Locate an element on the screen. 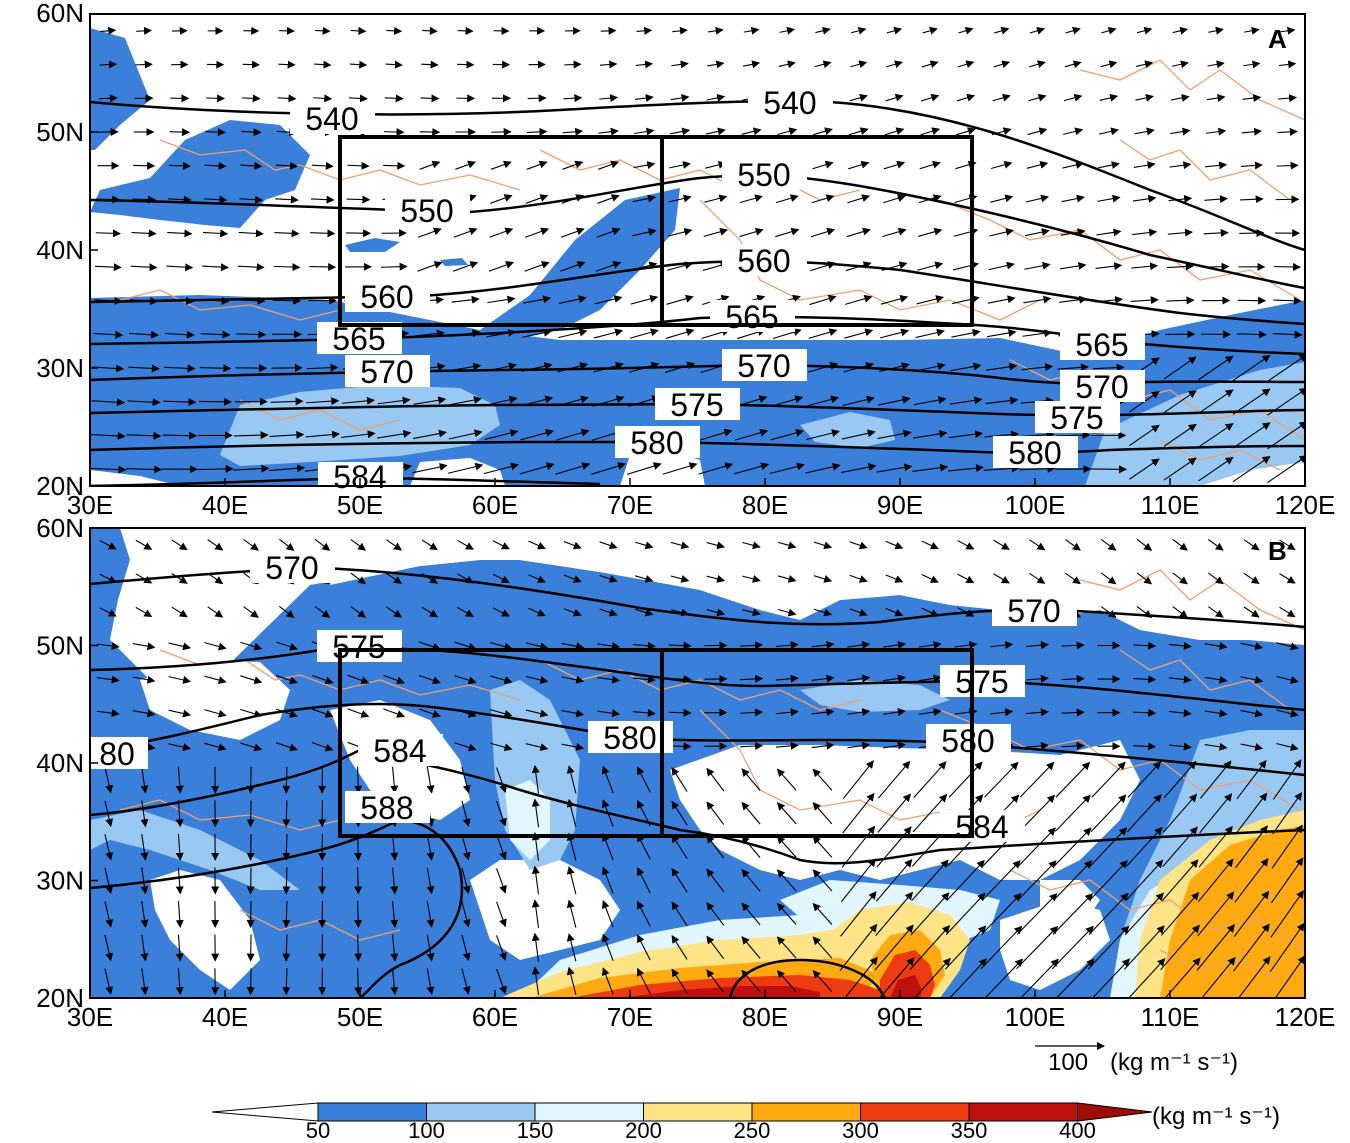 This screenshot has width=1350, height=1143. contour-label-text: 540 is located at coordinates (331, 119).